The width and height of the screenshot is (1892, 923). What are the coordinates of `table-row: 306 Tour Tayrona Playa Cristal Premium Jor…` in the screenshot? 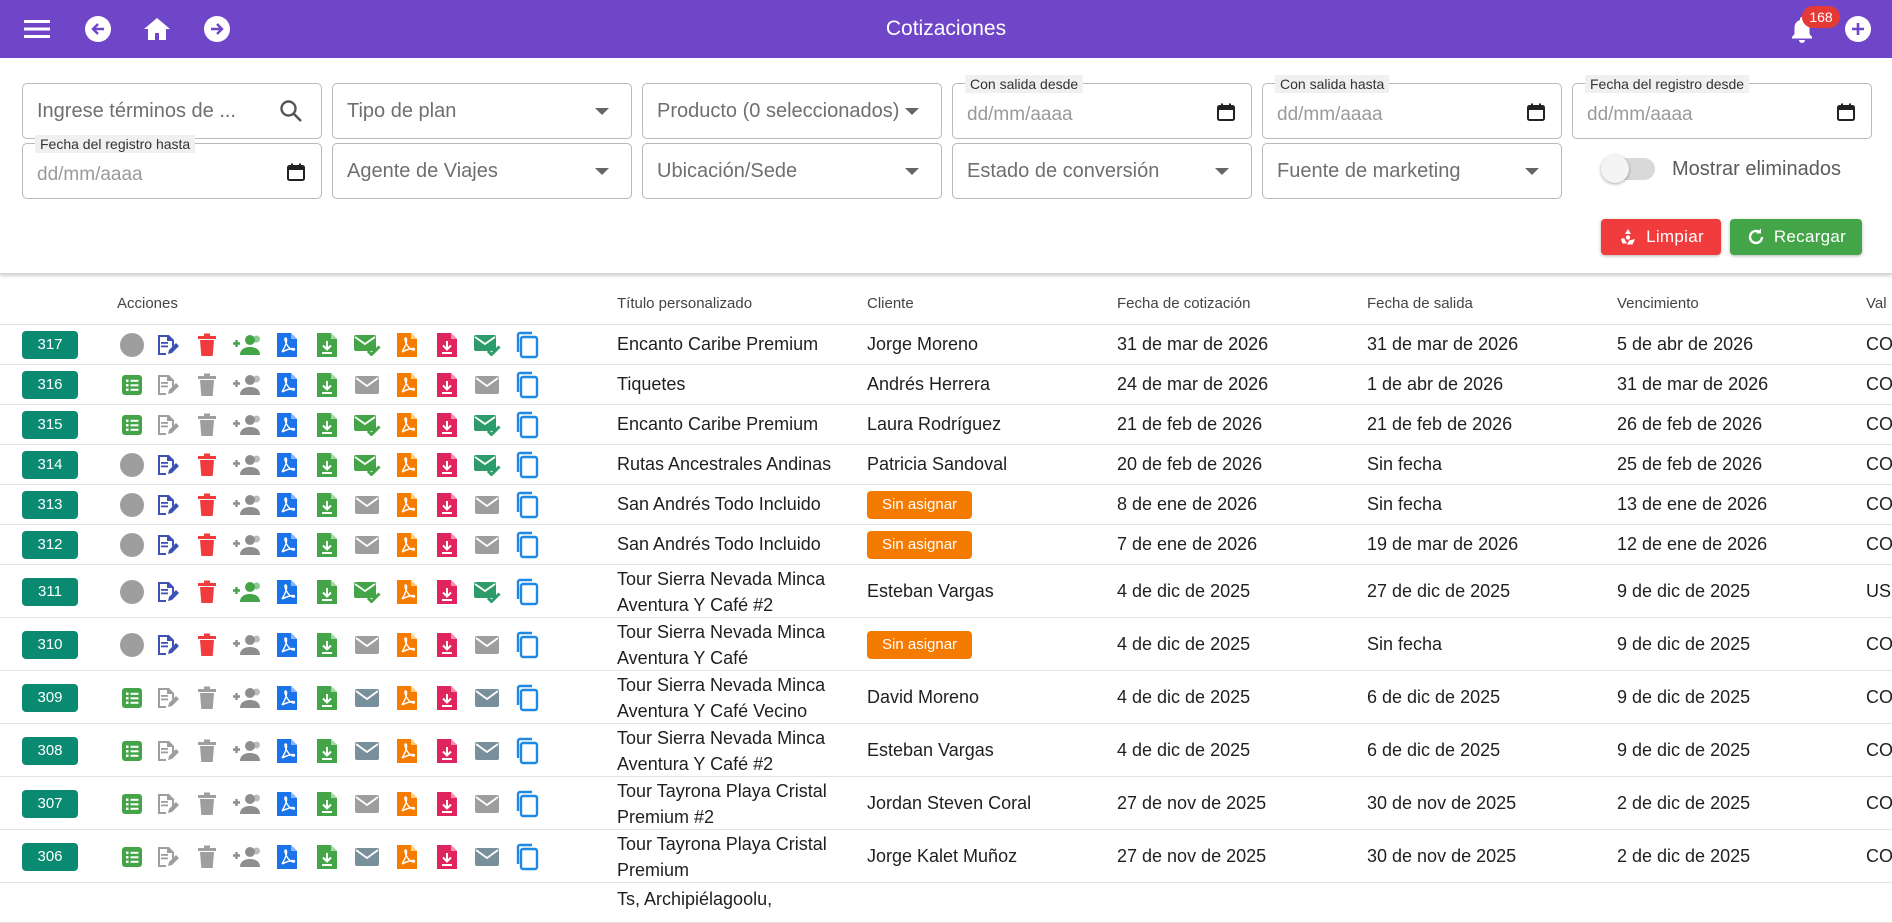 It's located at (946, 856).